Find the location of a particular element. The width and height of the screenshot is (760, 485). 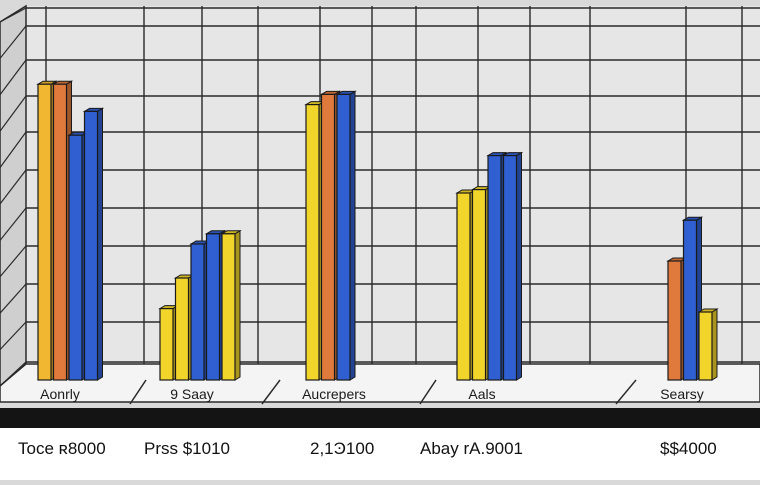

category-label: Aals is located at coordinates (481, 394).